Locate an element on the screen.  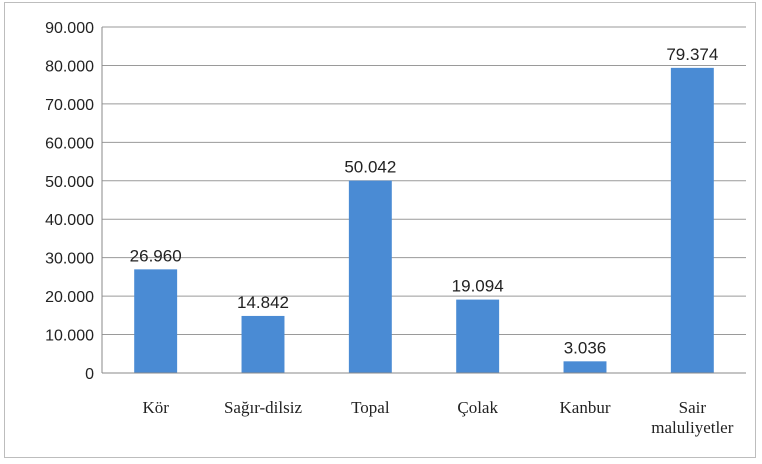
data-label: 50.042 is located at coordinates (370, 167).